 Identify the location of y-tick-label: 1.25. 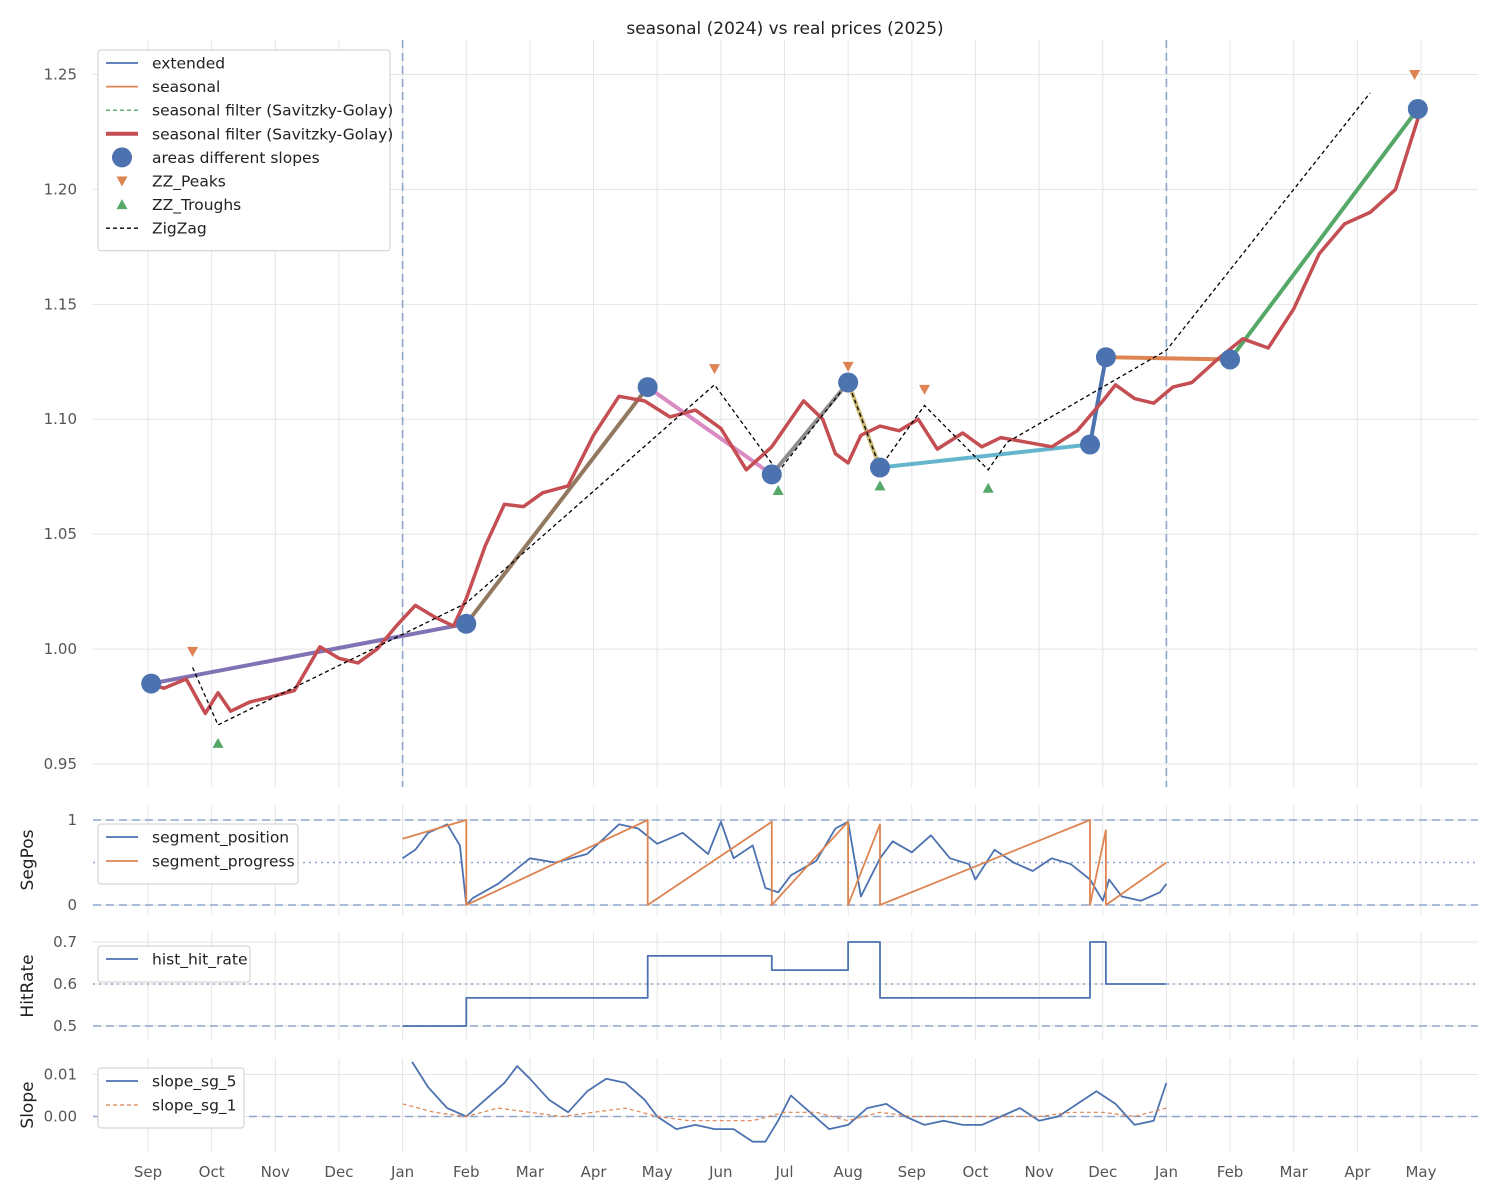
(60, 74).